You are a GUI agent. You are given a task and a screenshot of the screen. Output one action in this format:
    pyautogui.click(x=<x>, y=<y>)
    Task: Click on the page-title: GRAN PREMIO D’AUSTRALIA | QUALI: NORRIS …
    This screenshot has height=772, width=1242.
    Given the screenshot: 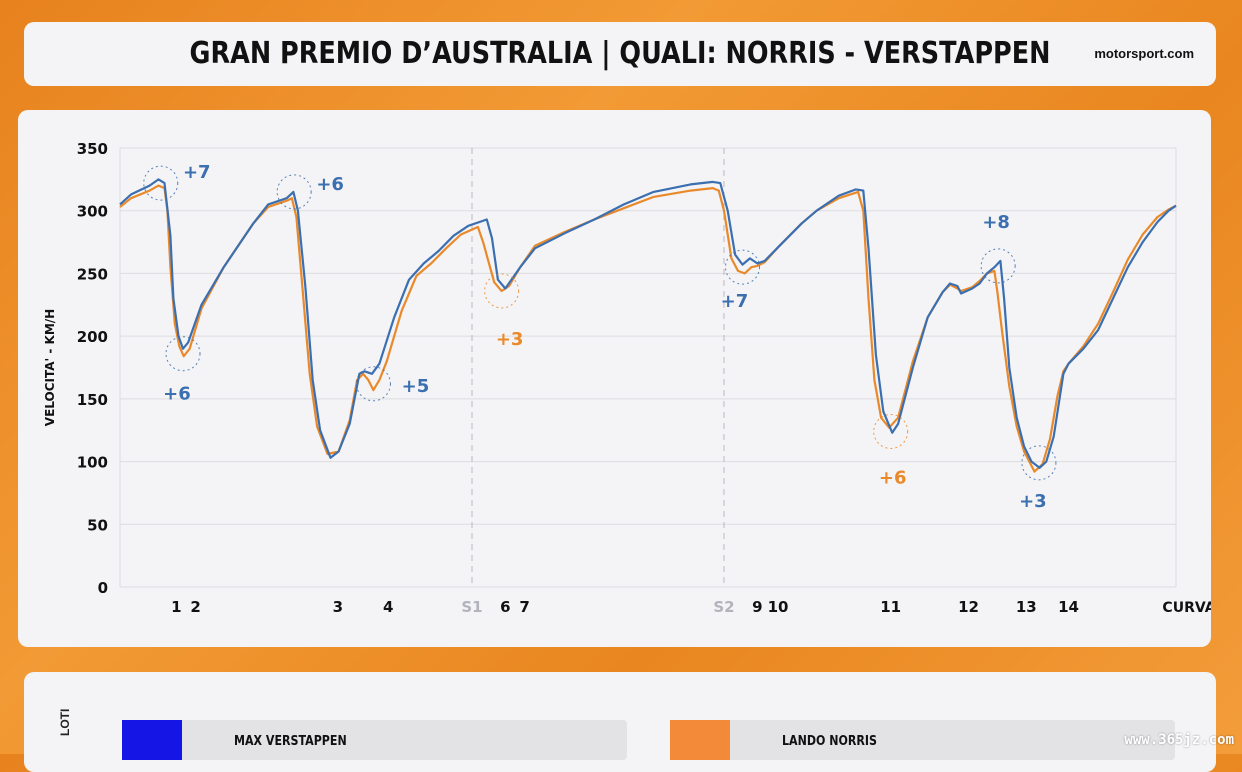 What is the action you would take?
    pyautogui.click(x=620, y=53)
    